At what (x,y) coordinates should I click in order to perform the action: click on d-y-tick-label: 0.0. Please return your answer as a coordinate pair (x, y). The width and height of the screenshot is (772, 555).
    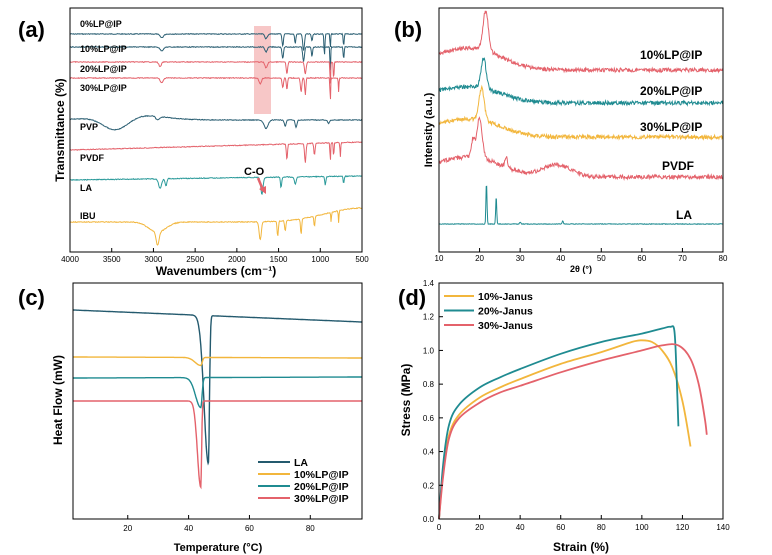
    Looking at the image, I should click on (429, 519).